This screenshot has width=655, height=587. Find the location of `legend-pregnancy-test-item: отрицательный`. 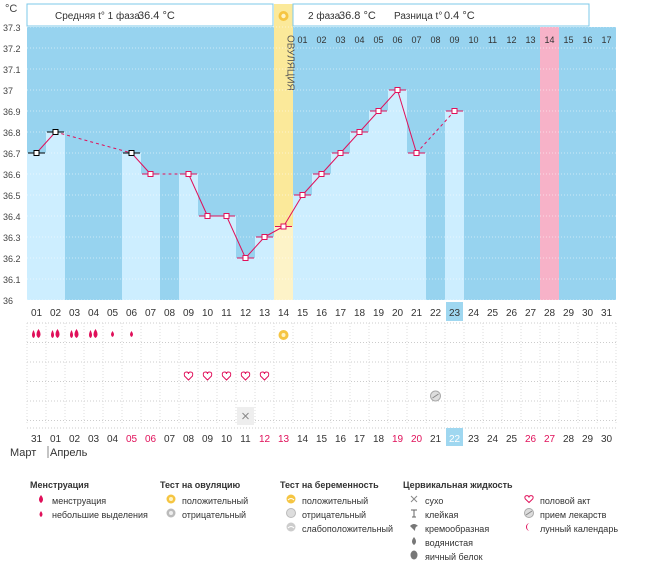

legend-pregnancy-test-item: отрицательный is located at coordinates (334, 515).